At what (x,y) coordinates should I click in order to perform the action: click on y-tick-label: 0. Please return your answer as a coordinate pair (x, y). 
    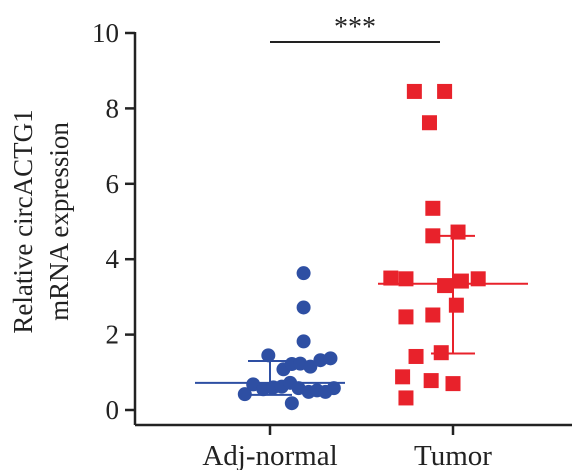
    Looking at the image, I should click on (113, 410).